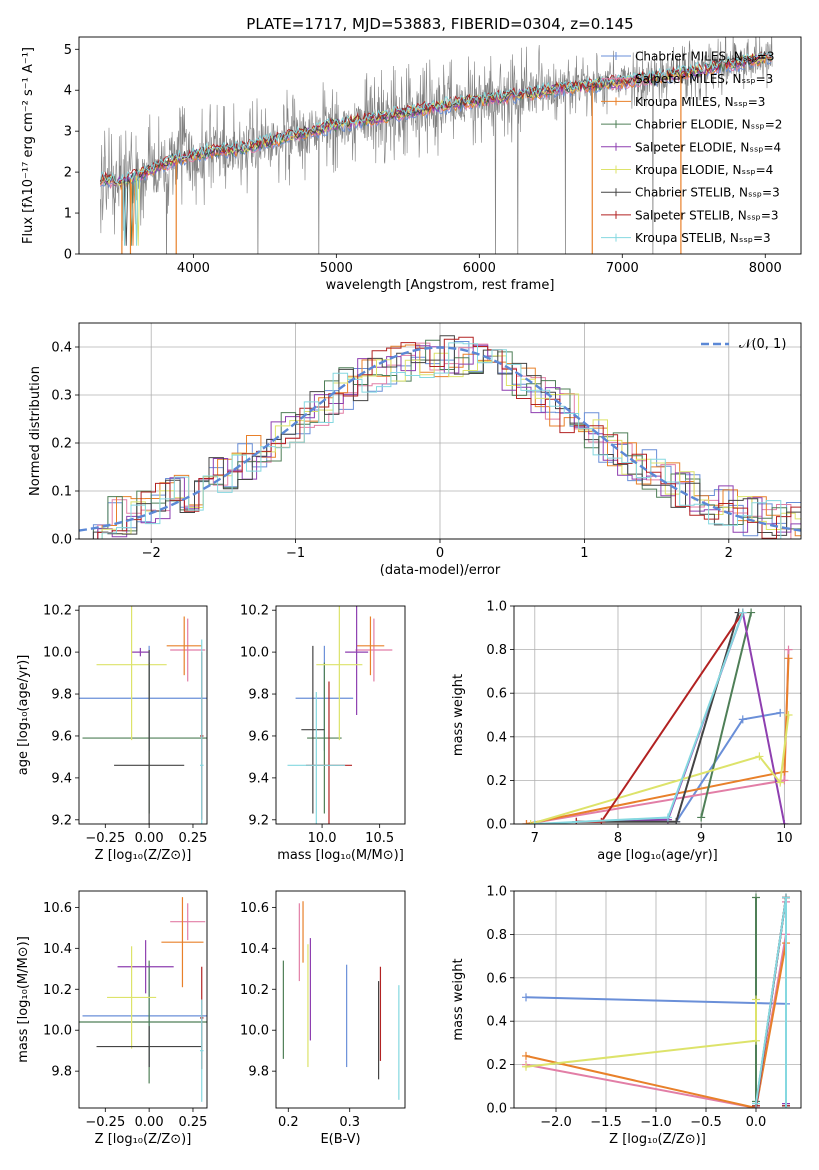 The height and width of the screenshot is (1170, 819). What do you see at coordinates (61, 396) in the screenshot?
I see `y-tick-label: 0.3` at bounding box center [61, 396].